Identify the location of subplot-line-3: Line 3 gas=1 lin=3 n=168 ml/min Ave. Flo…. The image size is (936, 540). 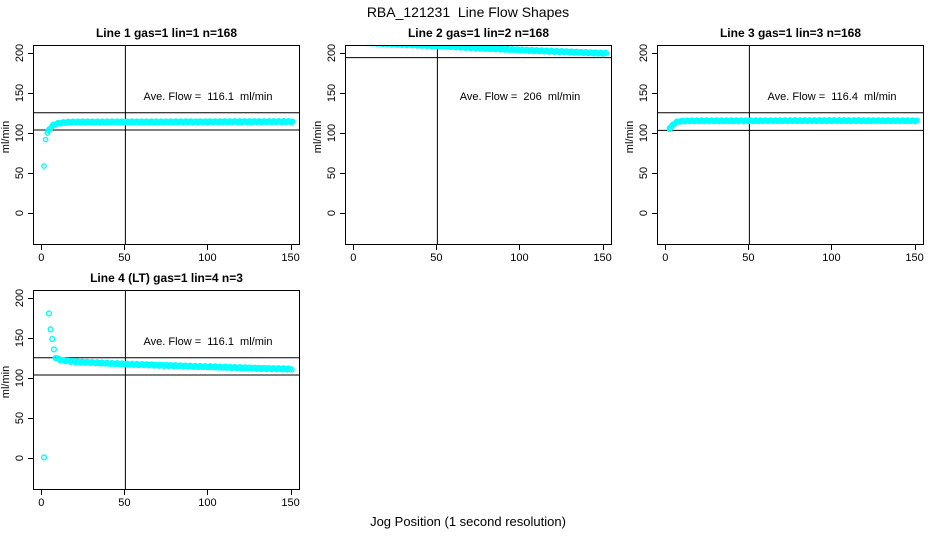
(774, 145).